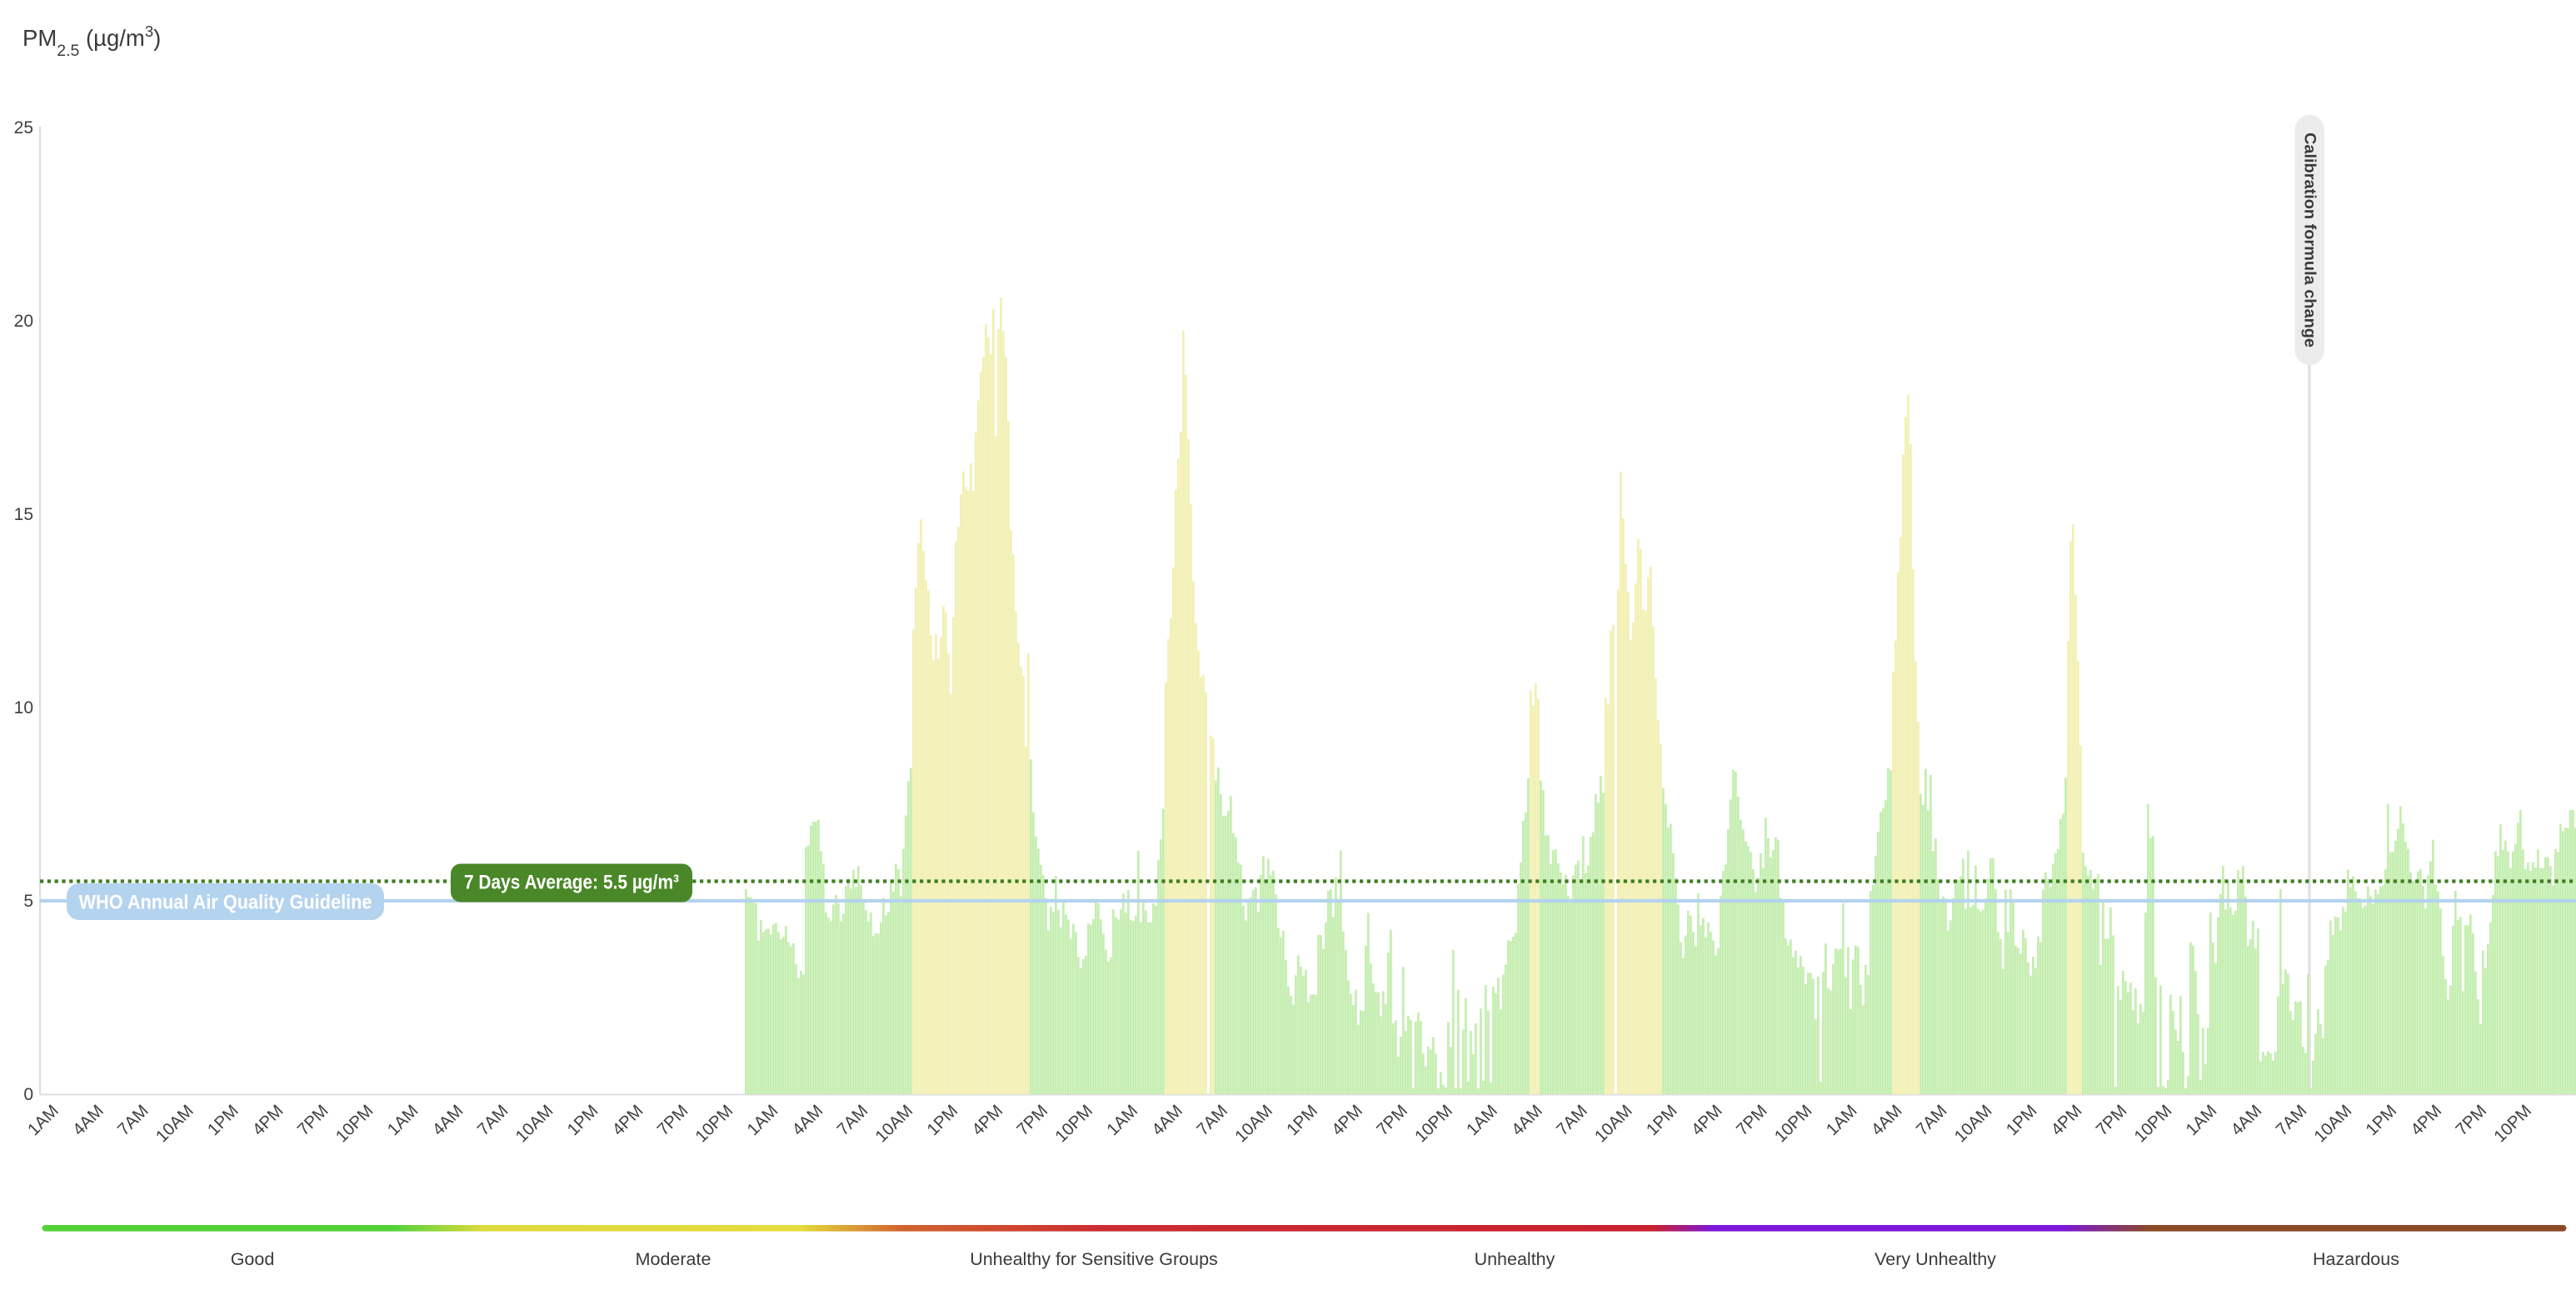  What do you see at coordinates (28, 1094) in the screenshot?
I see `svg-text: 0` at bounding box center [28, 1094].